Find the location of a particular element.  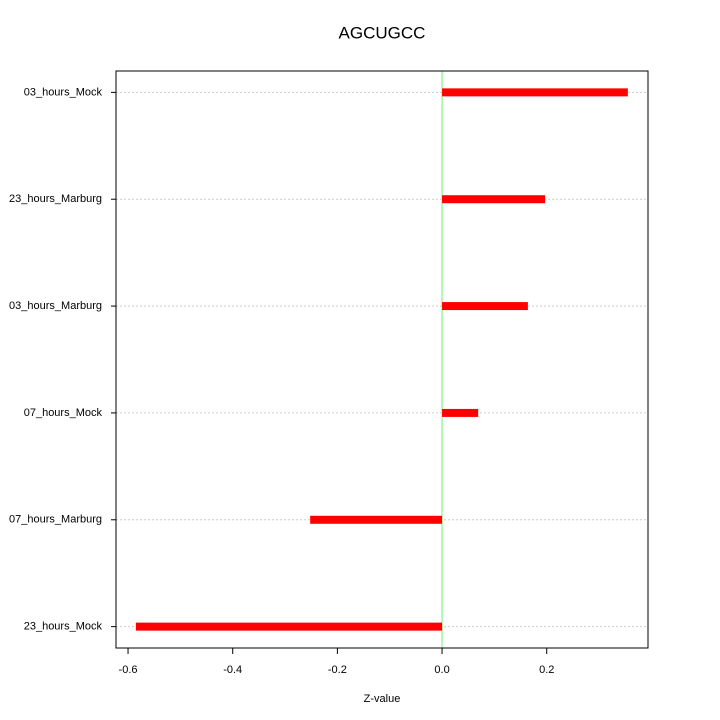

x-tick-label: -0.6 is located at coordinates (128, 670).